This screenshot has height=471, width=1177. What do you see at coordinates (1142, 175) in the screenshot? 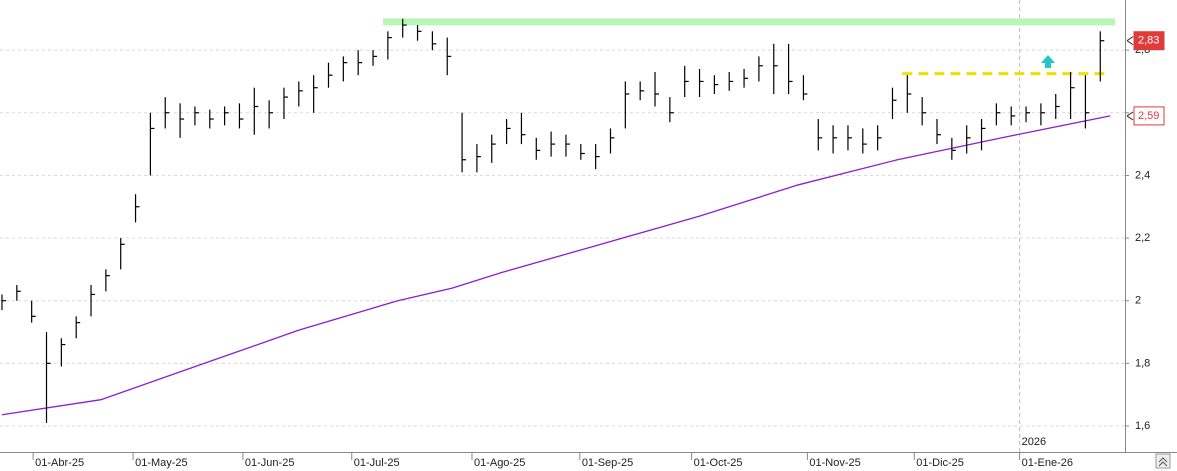
I see `y-tick-label: 2,4` at bounding box center [1142, 175].